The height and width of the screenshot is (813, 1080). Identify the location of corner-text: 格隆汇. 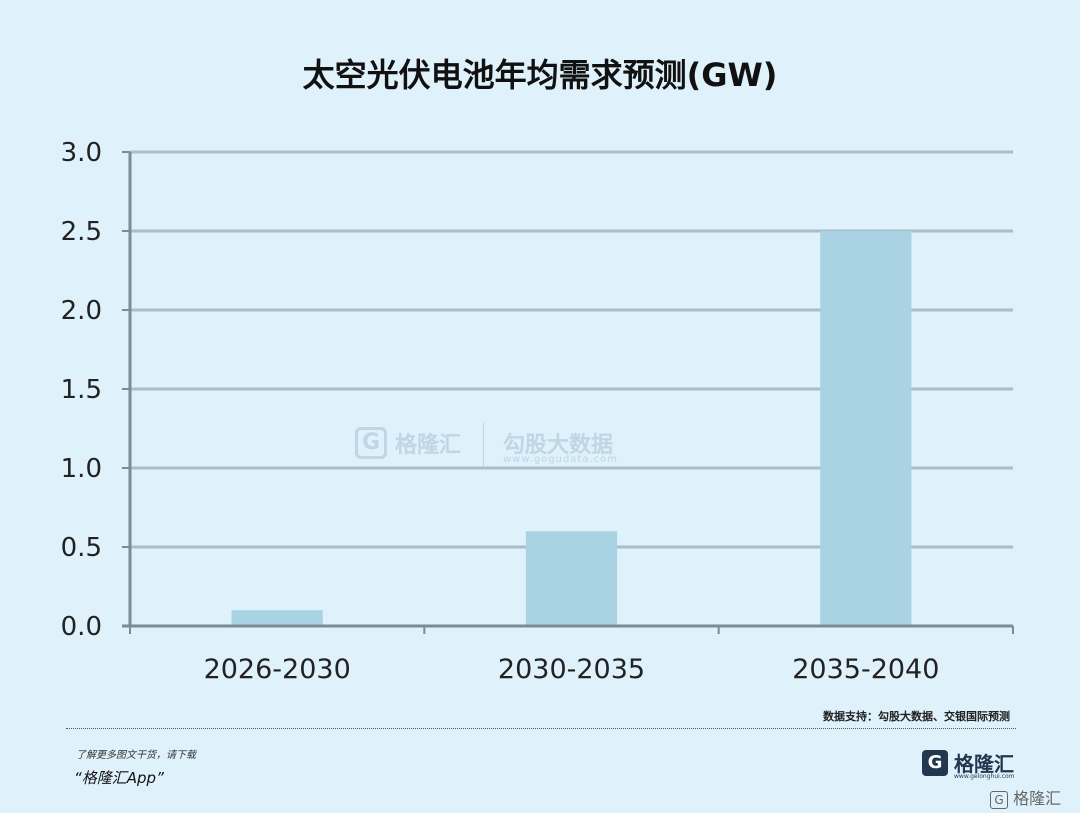
(1037, 798).